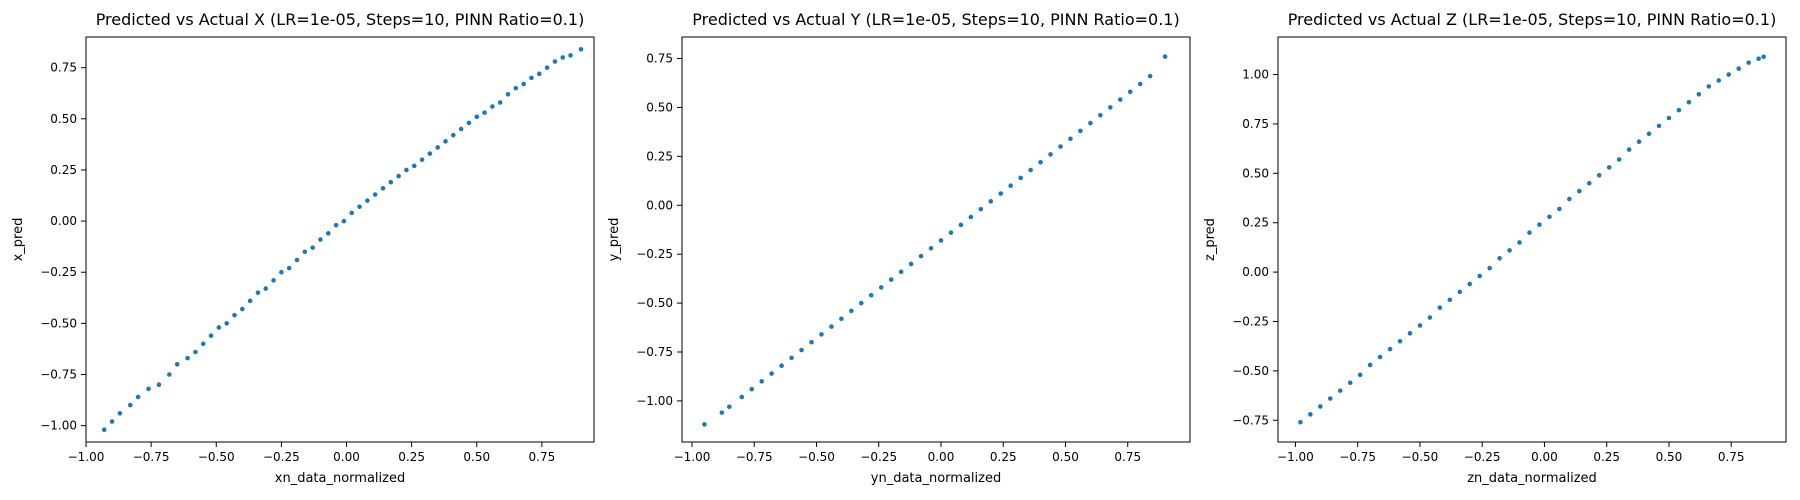  What do you see at coordinates (754, 457) in the screenshot?
I see `x-tick-label: −0.75` at bounding box center [754, 457].